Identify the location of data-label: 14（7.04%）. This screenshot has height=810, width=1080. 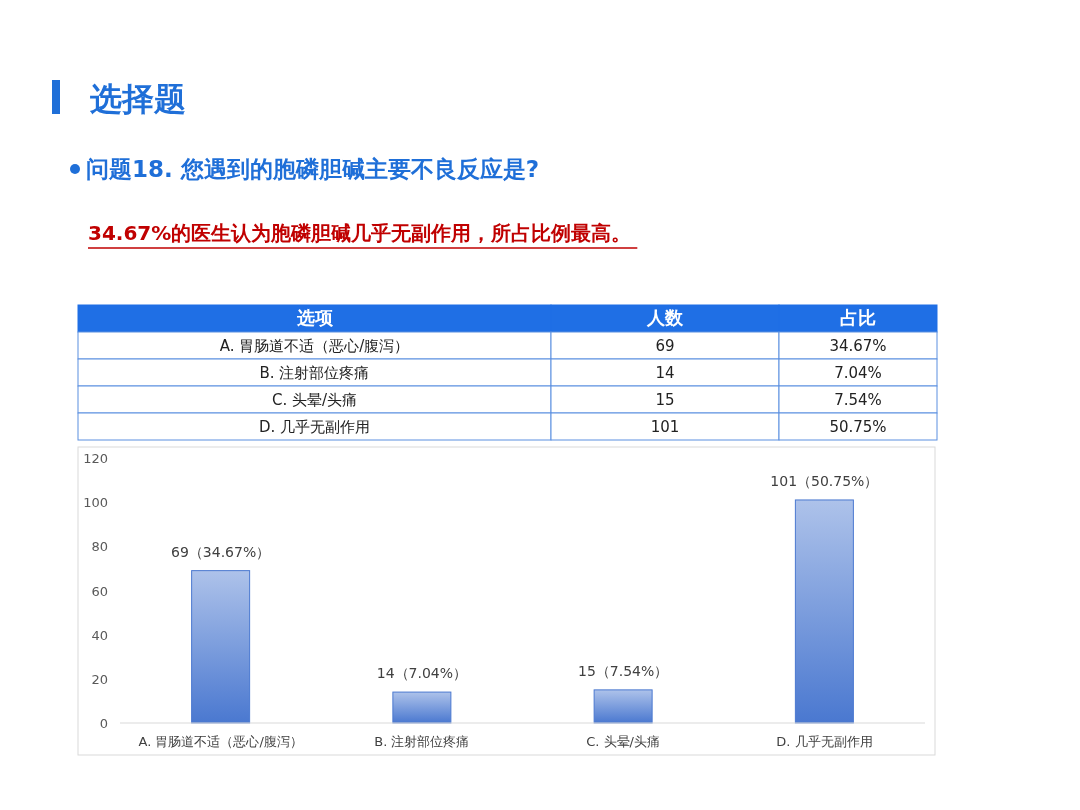
(422, 673).